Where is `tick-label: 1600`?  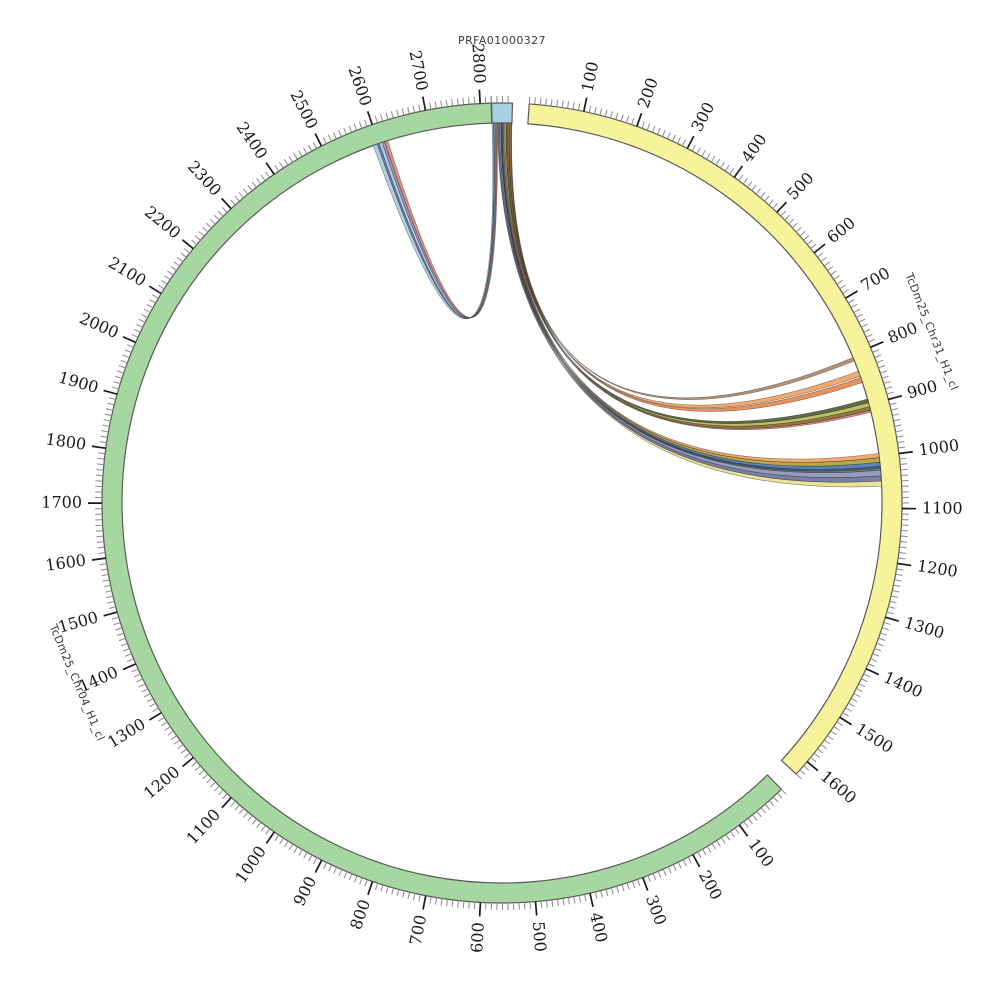 tick-label: 1600 is located at coordinates (65, 562).